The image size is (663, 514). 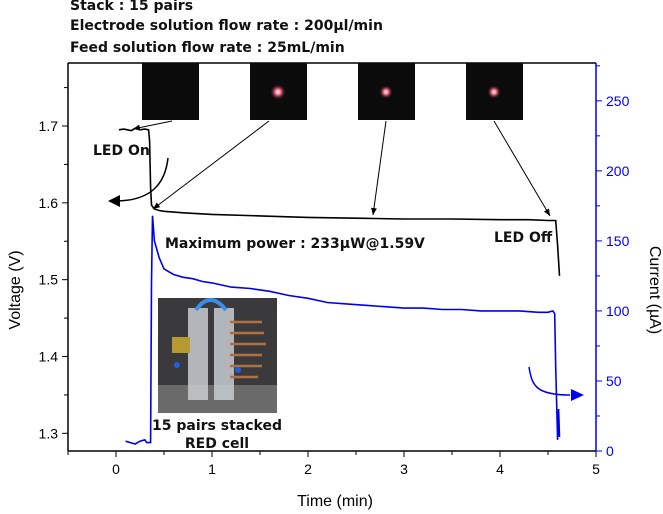 What do you see at coordinates (121, 151) in the screenshot?
I see `label-led-on: LED On` at bounding box center [121, 151].